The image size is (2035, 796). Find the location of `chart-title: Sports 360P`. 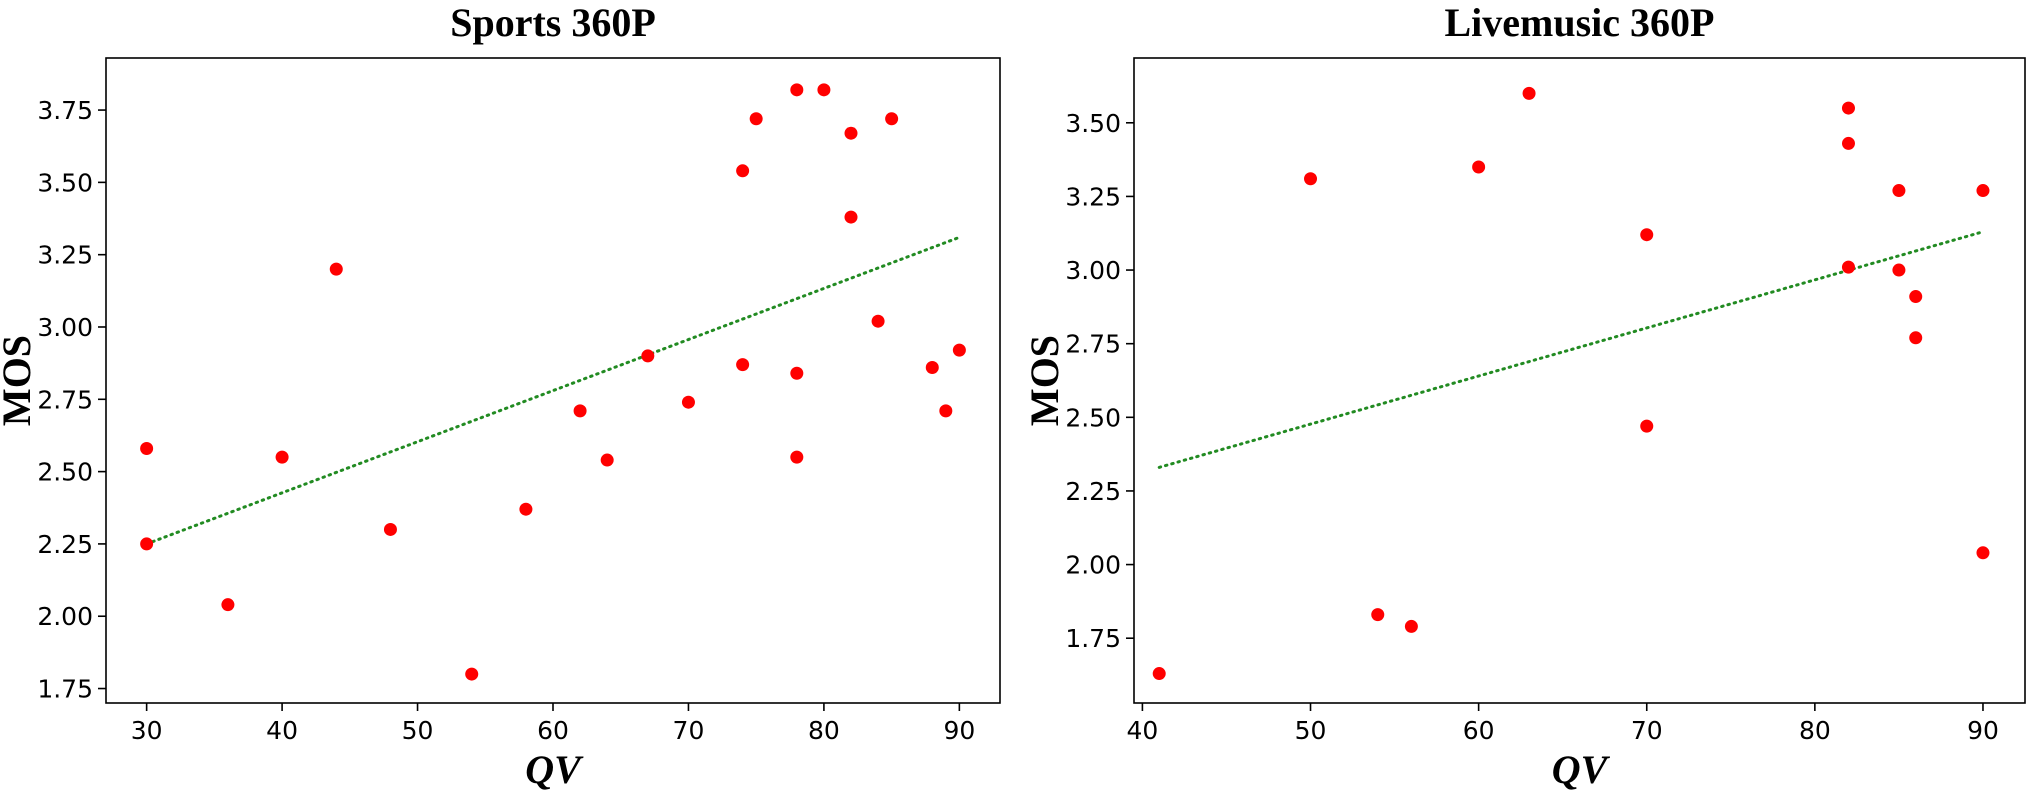

chart-title: Sports 360P is located at coordinates (553, 22).